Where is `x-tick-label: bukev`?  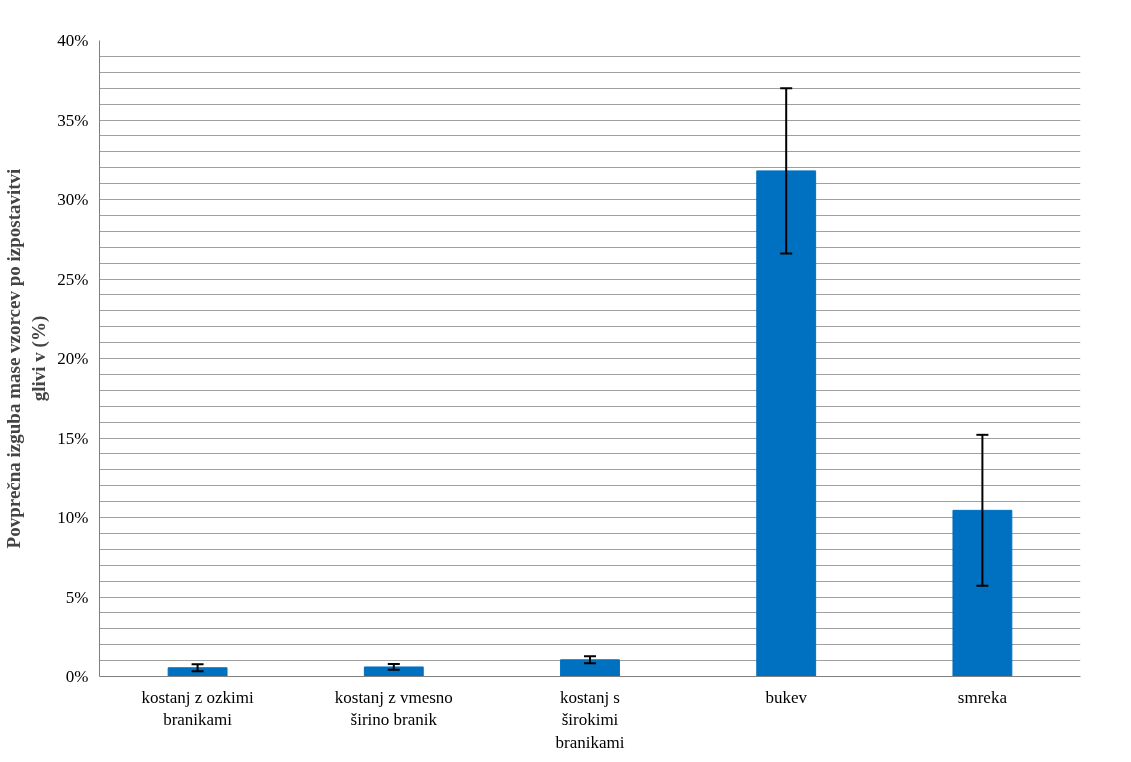
x-tick-label: bukev is located at coordinates (786, 697).